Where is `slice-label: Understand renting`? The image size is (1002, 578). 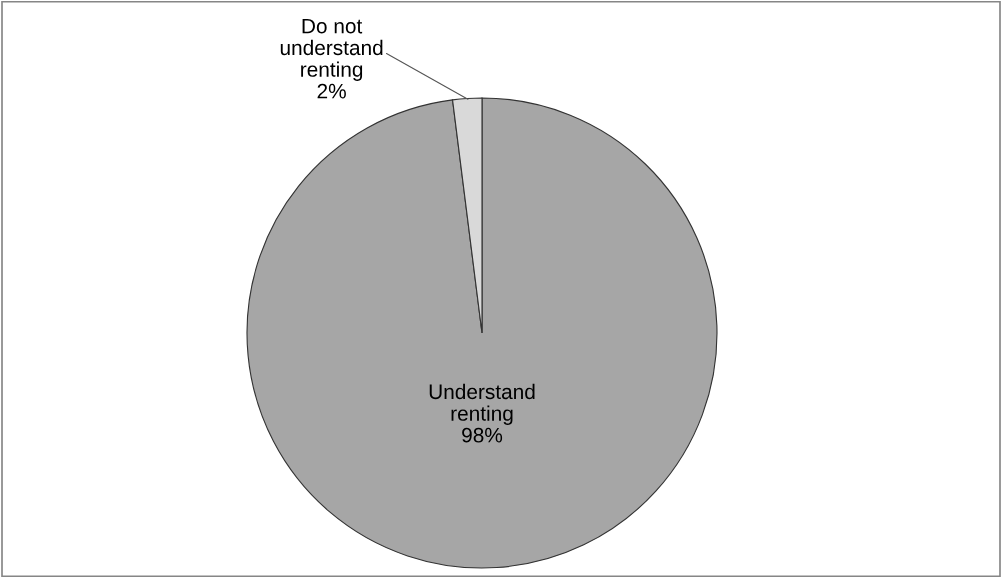 slice-label: Understand renting is located at coordinates (482, 404).